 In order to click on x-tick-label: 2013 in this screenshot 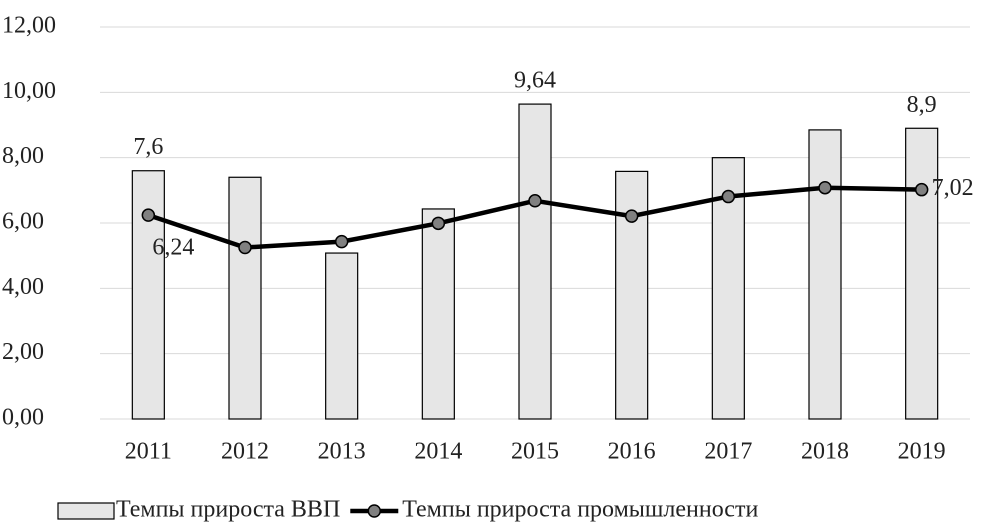, I will do `click(342, 452)`.